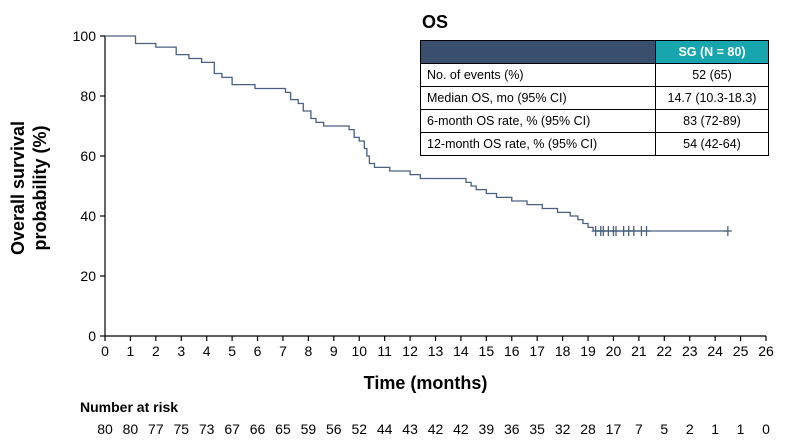  What do you see at coordinates (741, 351) in the screenshot?
I see `x-tick-label: 25` at bounding box center [741, 351].